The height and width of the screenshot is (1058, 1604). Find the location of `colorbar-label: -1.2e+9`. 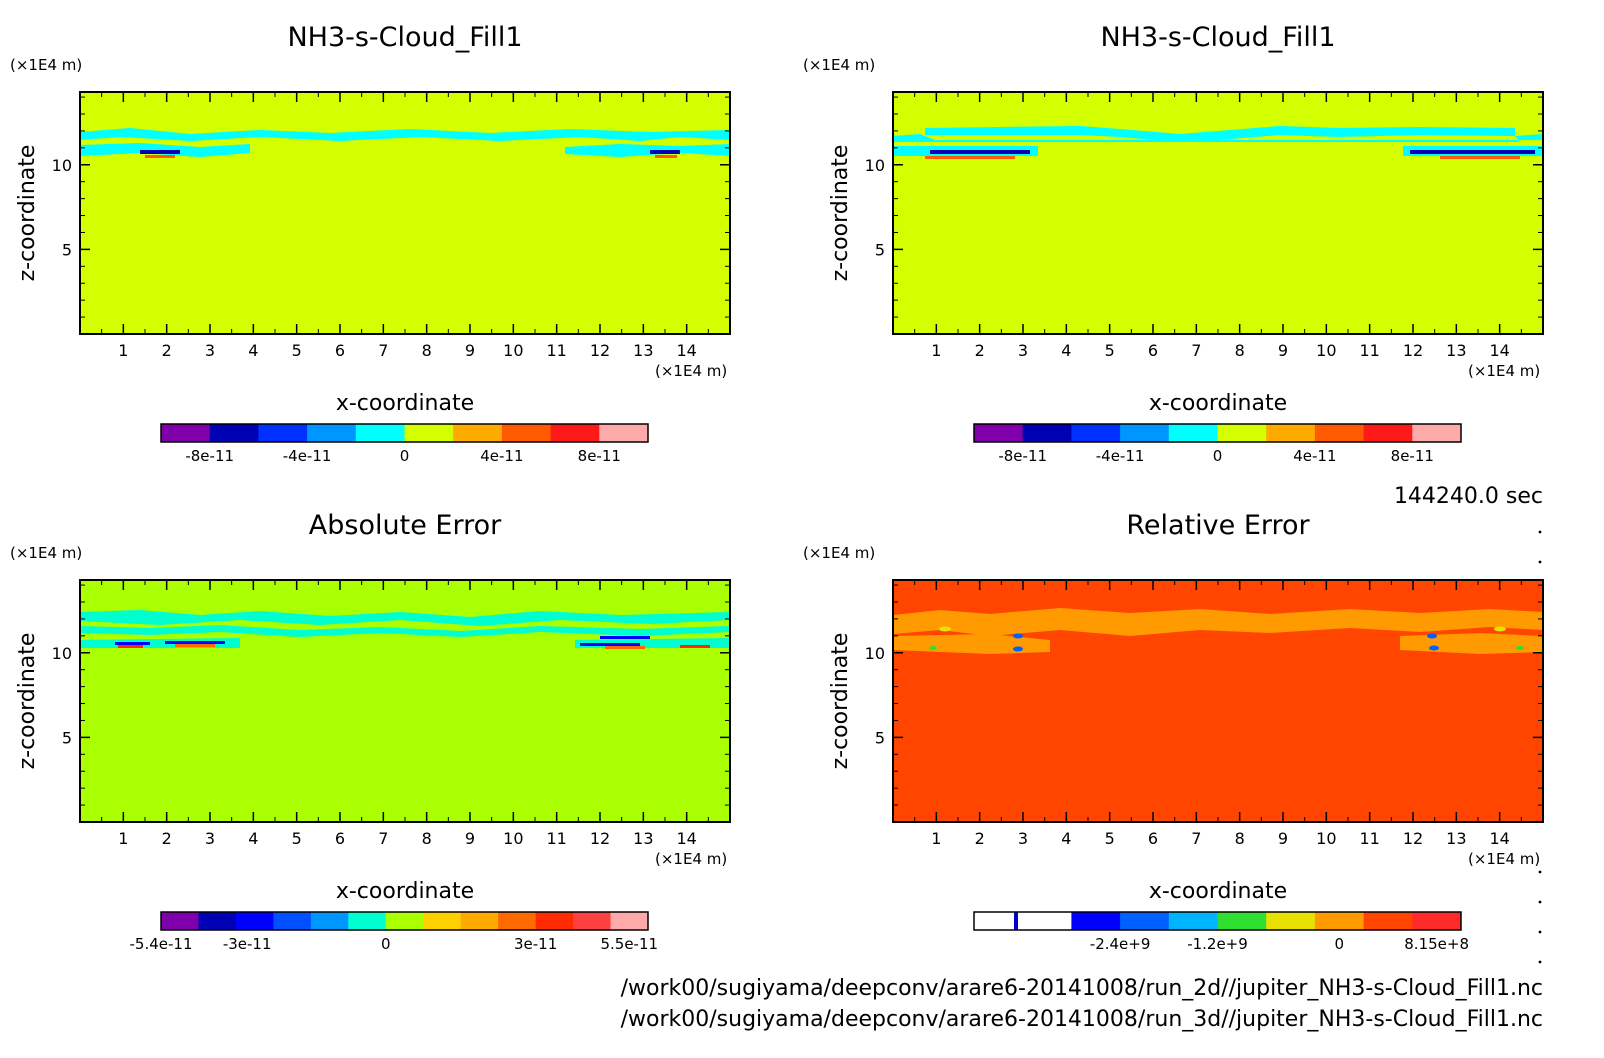

colorbar-label: -1.2e+9 is located at coordinates (1217, 944).